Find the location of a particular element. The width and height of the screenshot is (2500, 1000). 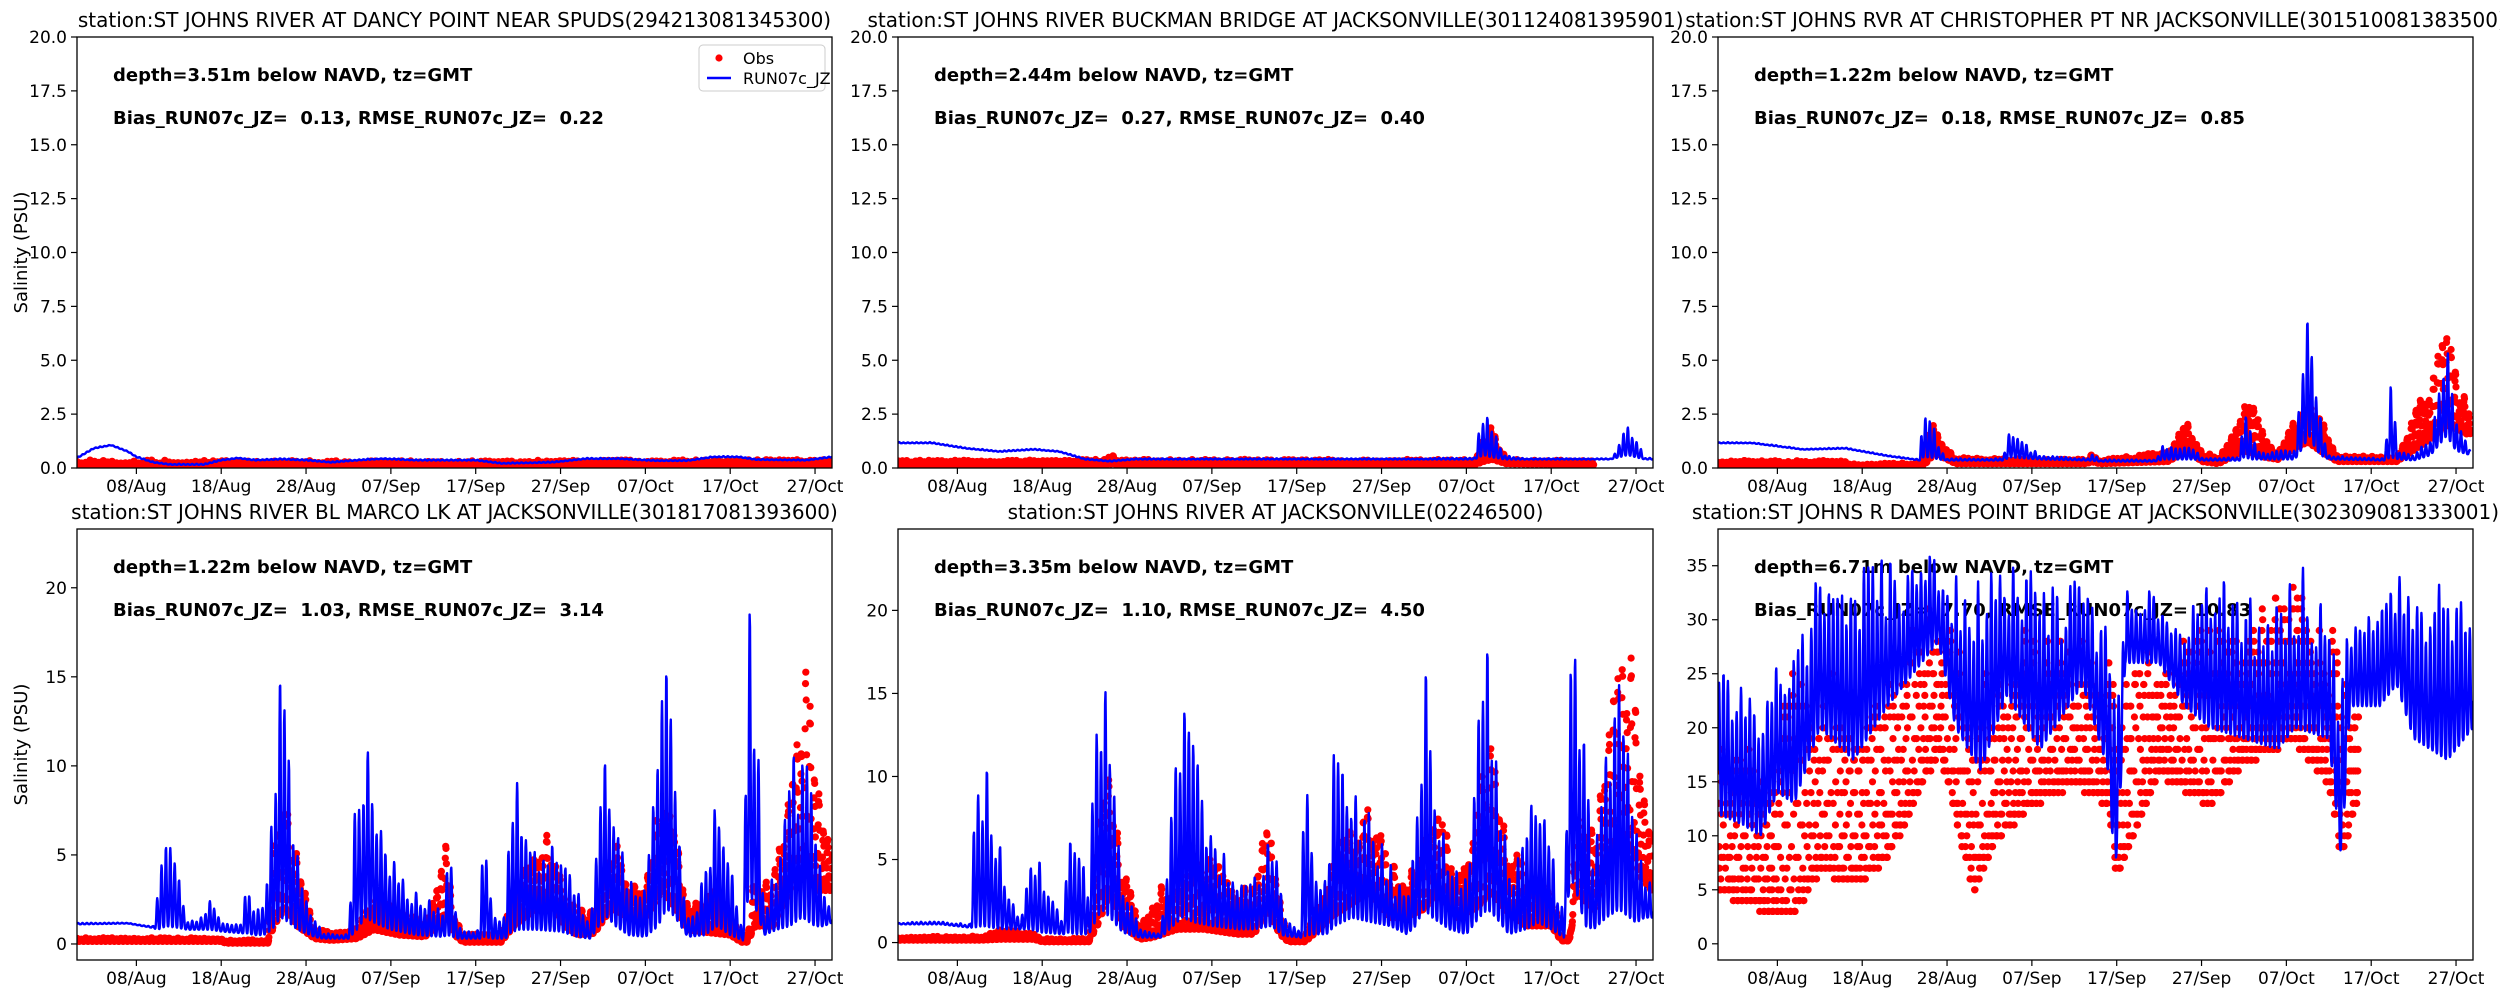

depth-annotation: depth=2.44m below NAVD, tz=GMT is located at coordinates (1114, 75).